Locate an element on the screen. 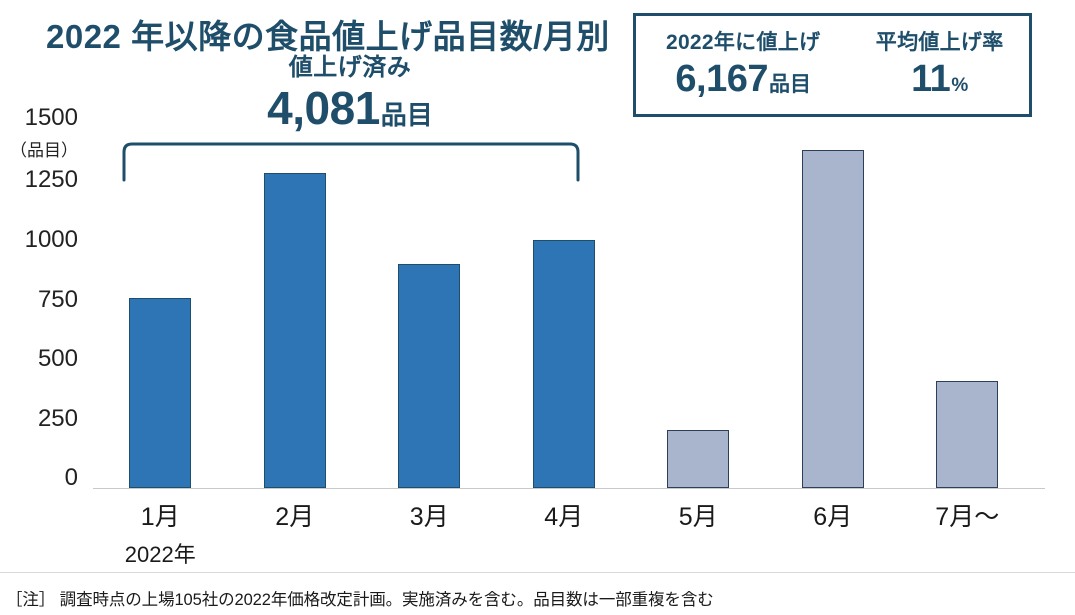  y-axis: 1500 （品目） 1250 1000 750 500 250 0 is located at coordinates (43, 297).